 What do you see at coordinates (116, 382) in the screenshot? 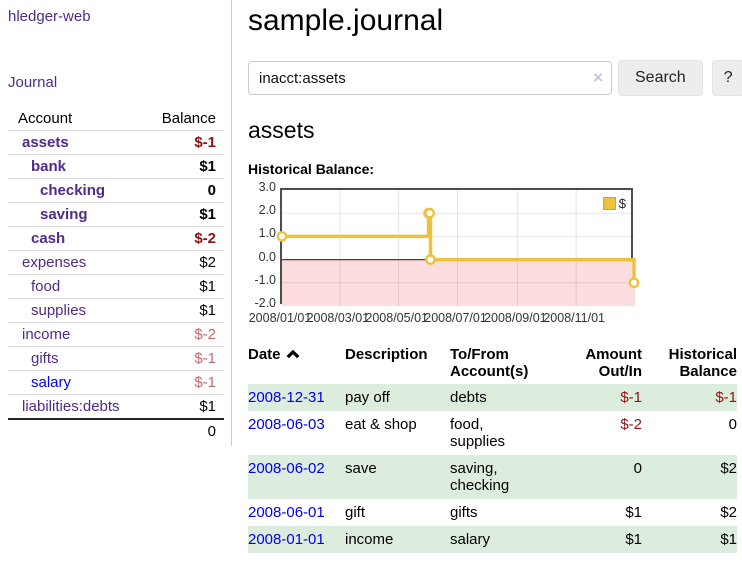
I see `account-row: salary $-1` at bounding box center [116, 382].